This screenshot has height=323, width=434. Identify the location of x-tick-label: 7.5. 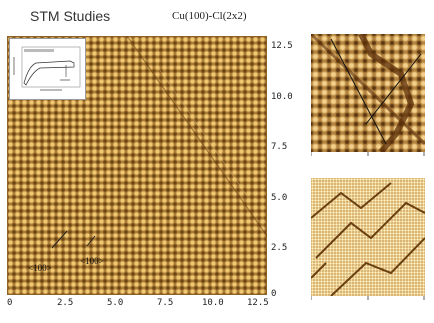
(165, 303).